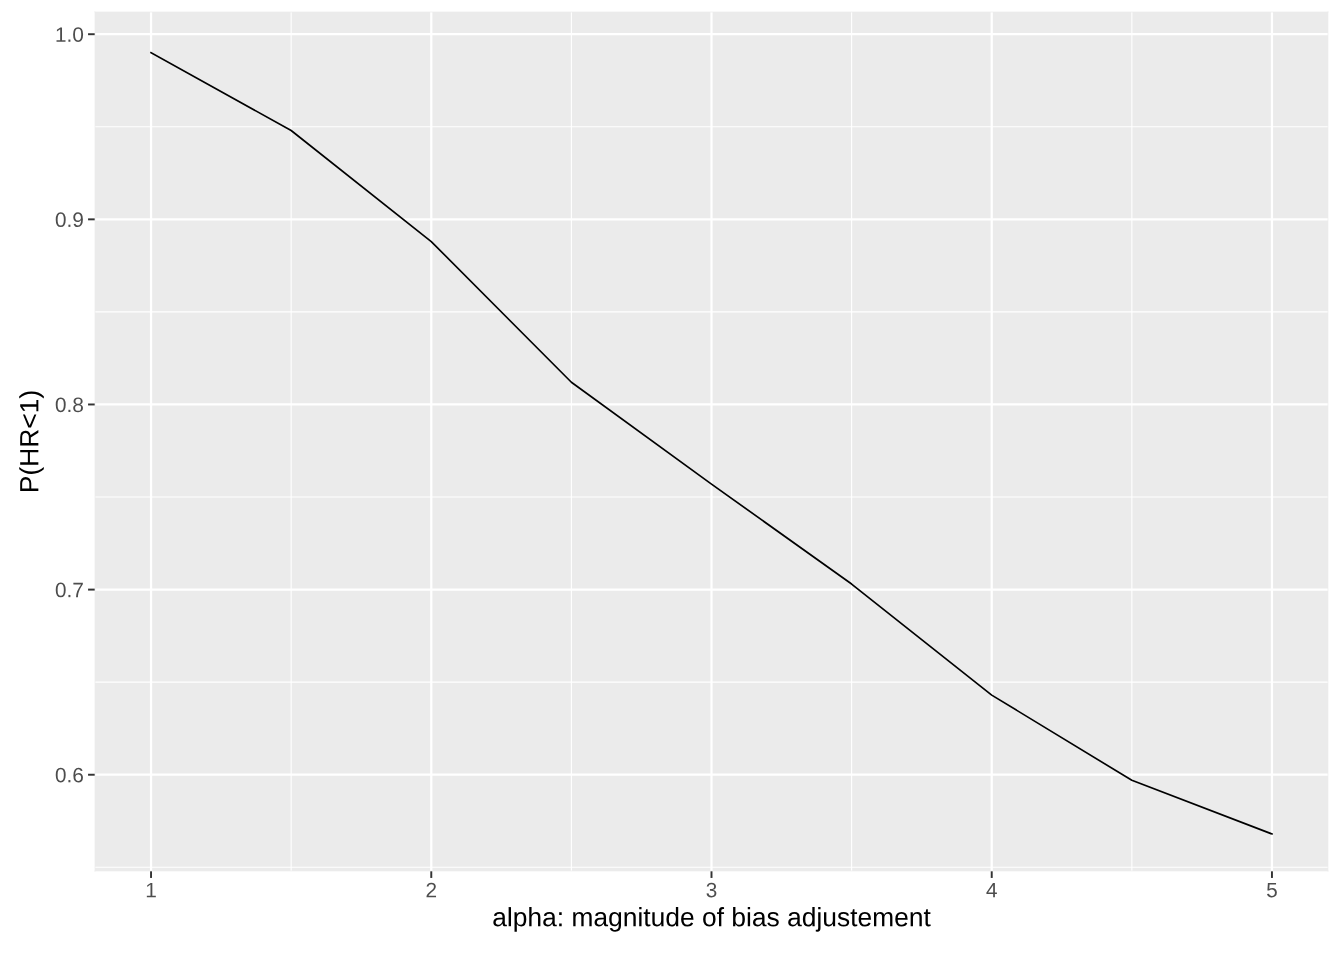 This screenshot has width=1344, height=960. What do you see at coordinates (1272, 890) in the screenshot?
I see `x-tick-label: 5` at bounding box center [1272, 890].